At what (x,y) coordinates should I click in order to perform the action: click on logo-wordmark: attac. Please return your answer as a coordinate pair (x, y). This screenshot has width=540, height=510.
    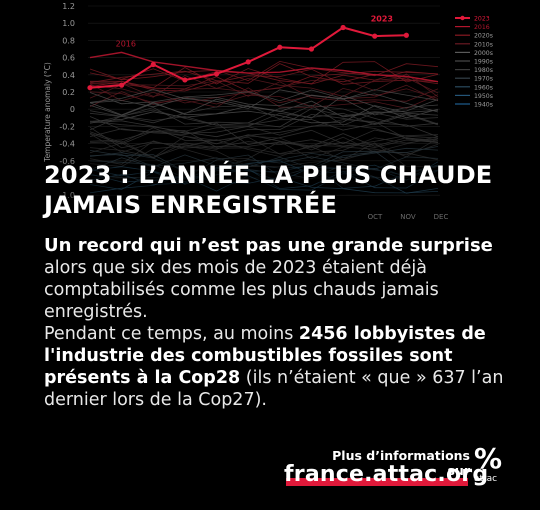
    Looking at the image, I should click on (486, 479).